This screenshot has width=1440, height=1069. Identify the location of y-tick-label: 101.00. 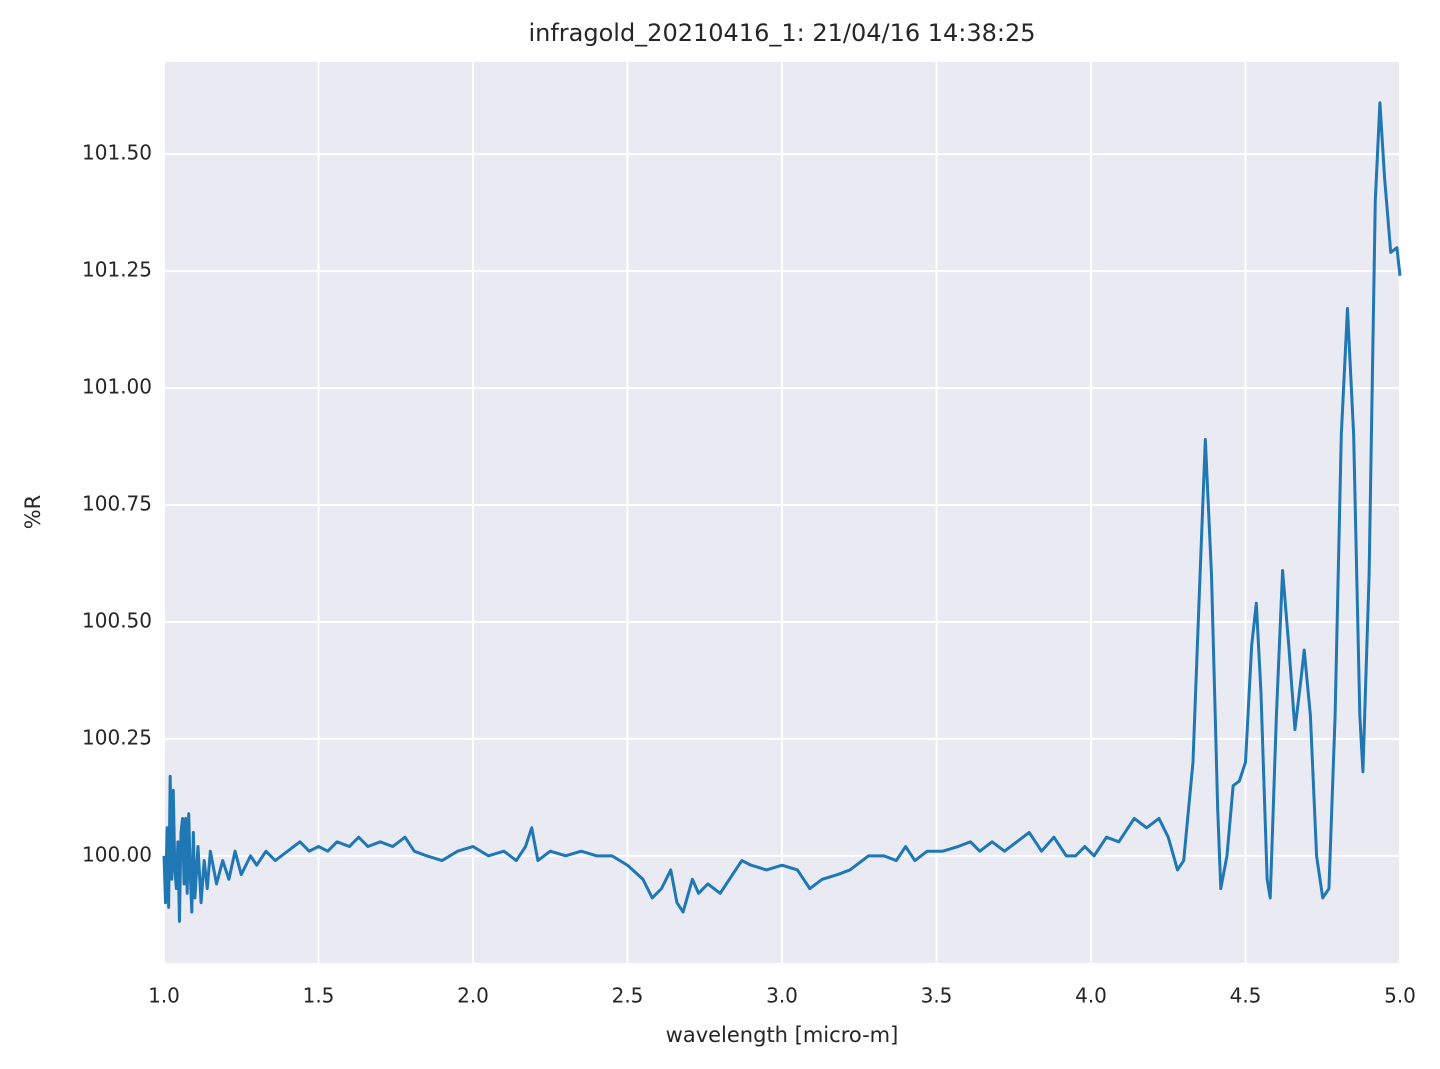
(117, 387).